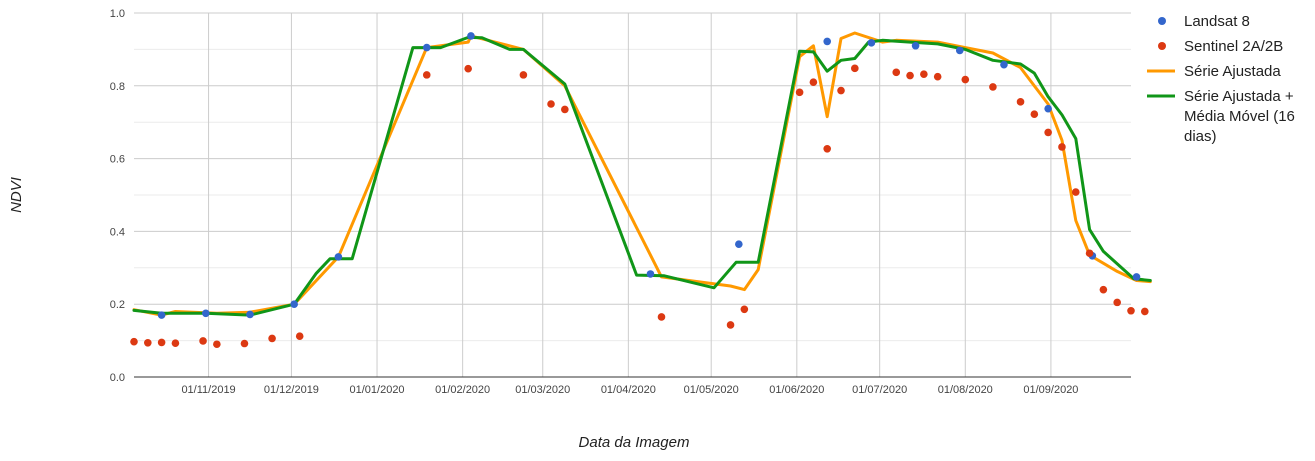 The image size is (1315, 461). I want to click on x-tick-label: 01/03/2020, so click(542, 390).